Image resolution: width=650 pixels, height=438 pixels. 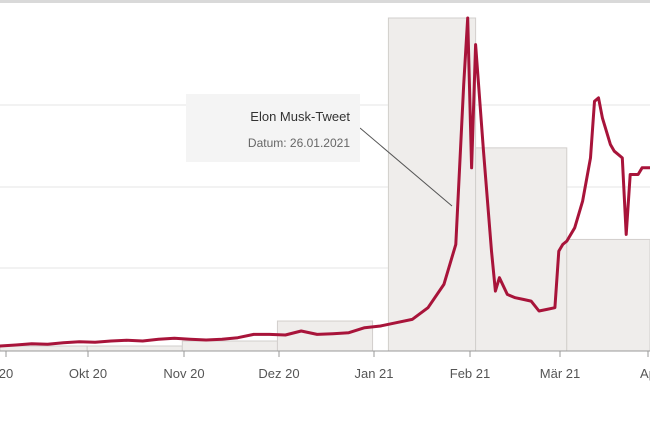 I want to click on annotation: Elon Musk-Tweet Datum: 26.01.2021, so click(x=319, y=150).